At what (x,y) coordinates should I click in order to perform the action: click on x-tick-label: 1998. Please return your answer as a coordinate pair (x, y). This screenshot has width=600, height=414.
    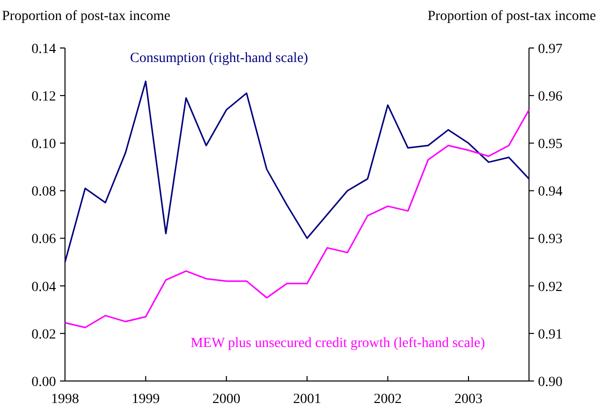
    Looking at the image, I should click on (65, 399).